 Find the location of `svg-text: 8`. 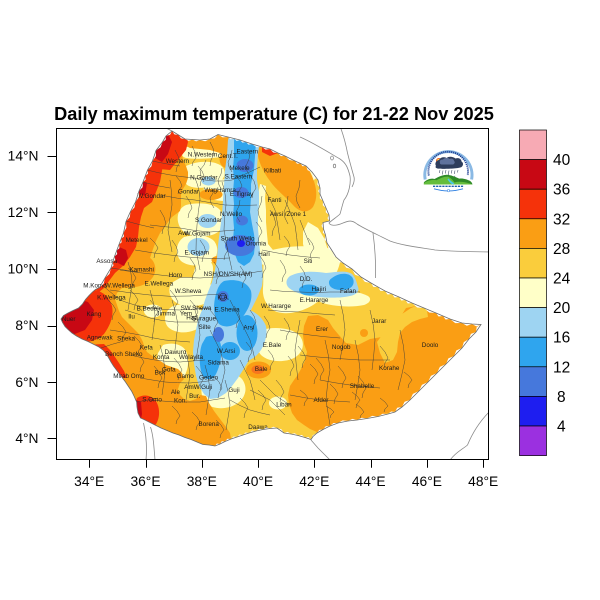

svg-text: 8 is located at coordinates (561, 397).